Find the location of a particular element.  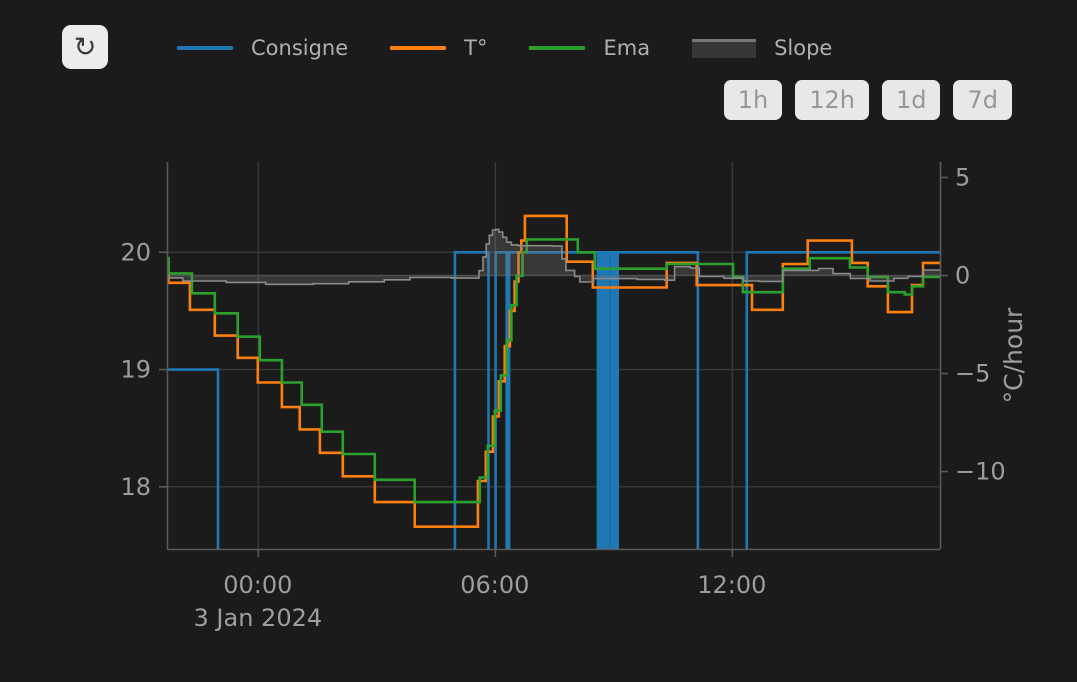

svg-text: 20 is located at coordinates (135, 252).